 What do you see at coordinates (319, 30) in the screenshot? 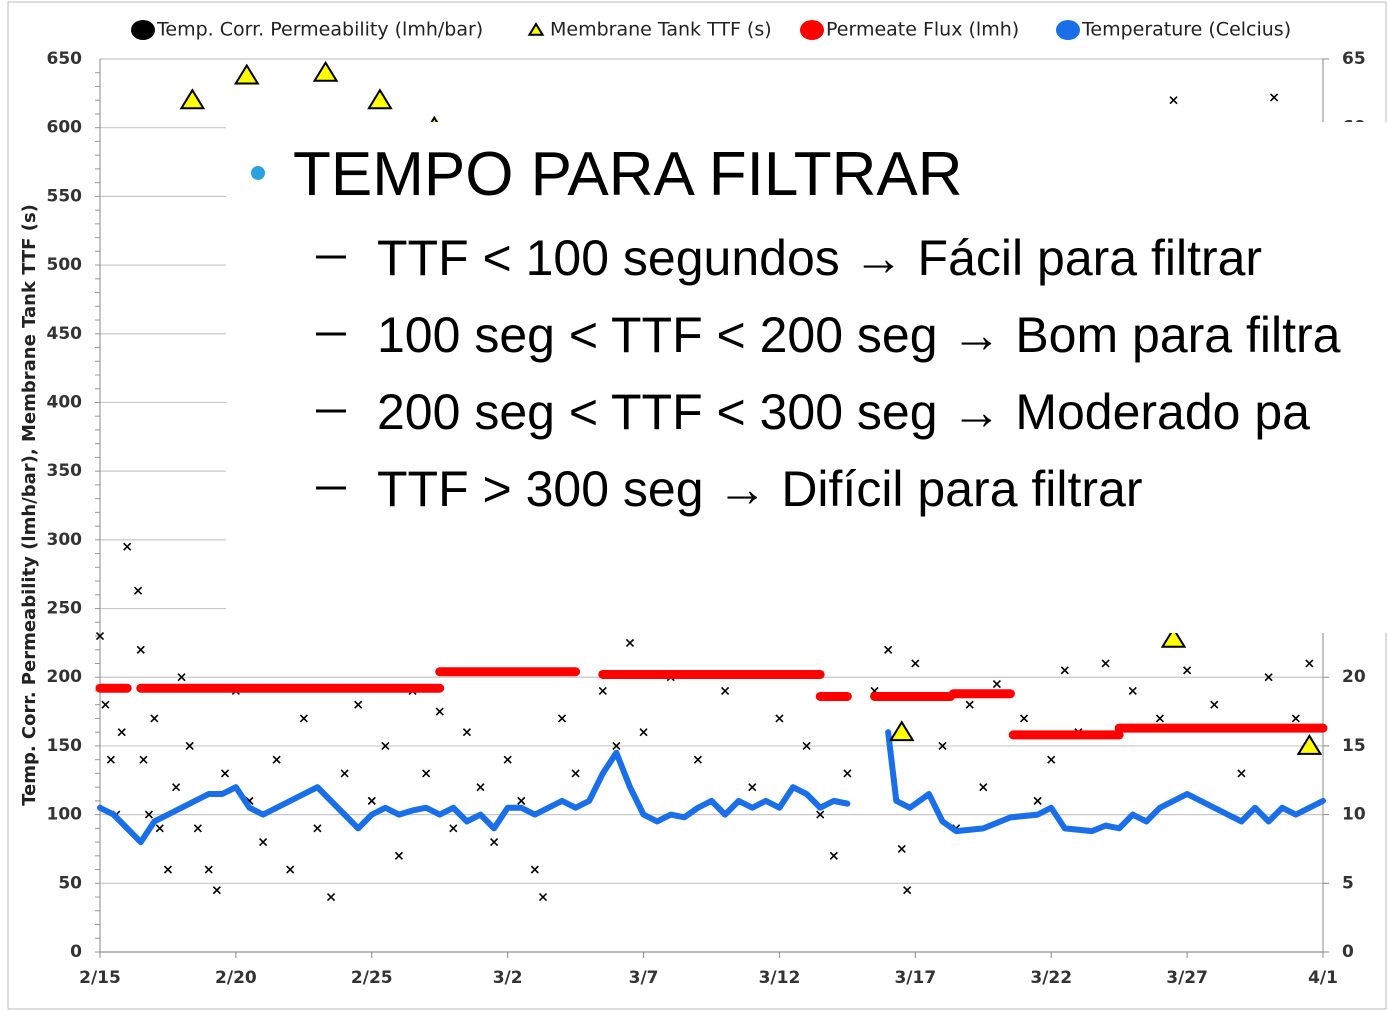
I see `legend-label: Temp. Corr. Permeability (lmh/bar)` at bounding box center [319, 30].